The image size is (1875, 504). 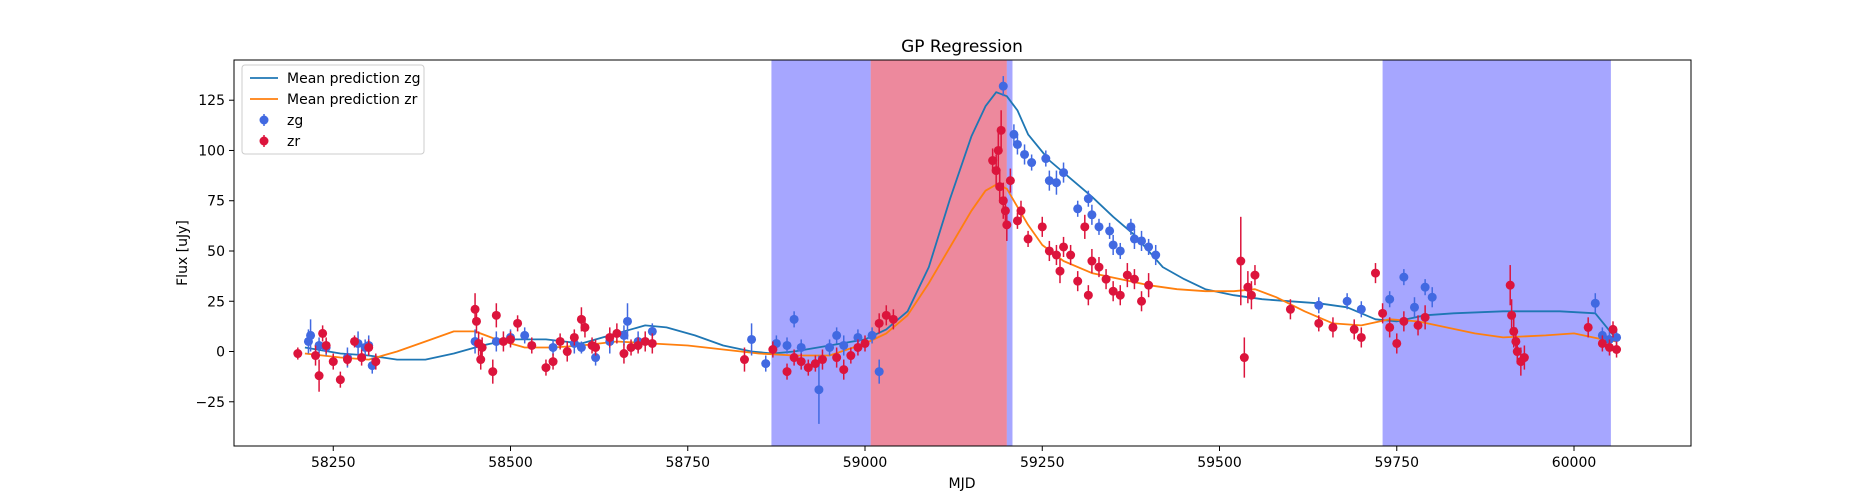 I want to click on x-tick-label-58500: 58500, so click(x=510, y=463).